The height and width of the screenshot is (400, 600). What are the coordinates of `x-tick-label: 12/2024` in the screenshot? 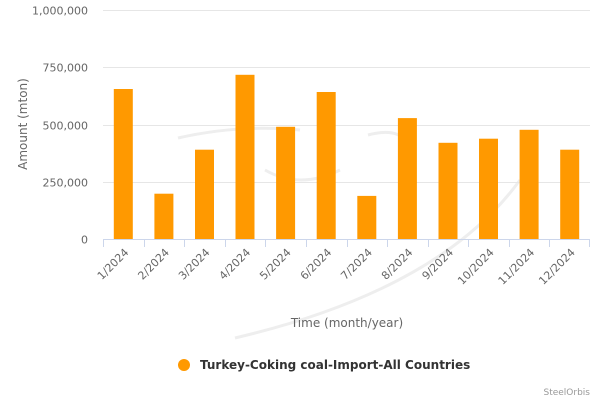 It's located at (557, 267).